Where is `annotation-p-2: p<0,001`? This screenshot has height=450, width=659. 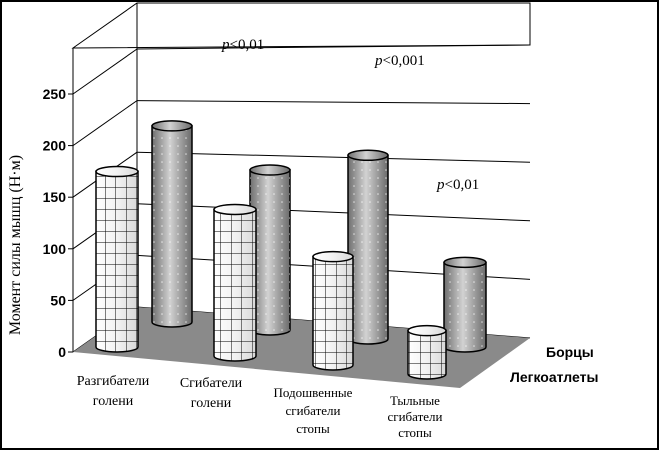
annotation-p-2: p<0,001 is located at coordinates (399, 61).